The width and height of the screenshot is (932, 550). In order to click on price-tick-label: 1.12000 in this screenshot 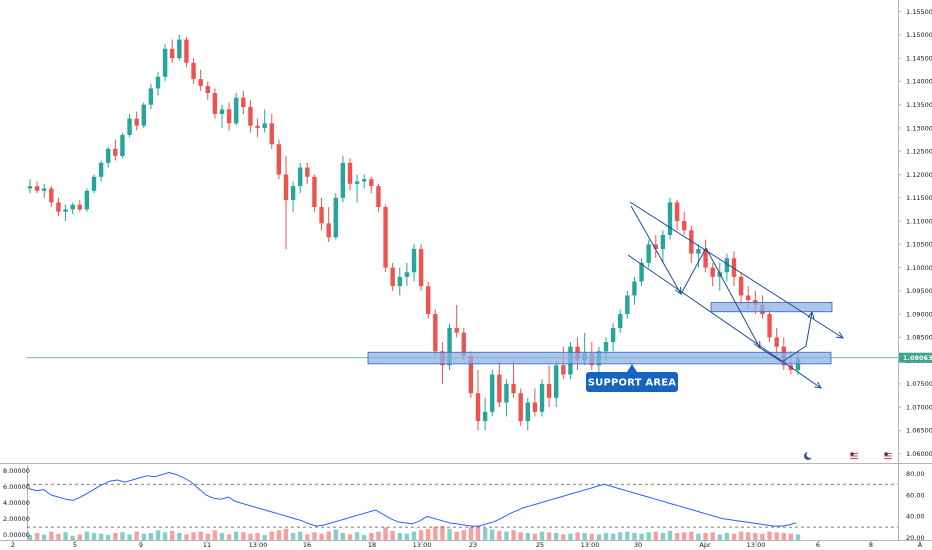, I will do `click(919, 175)`.